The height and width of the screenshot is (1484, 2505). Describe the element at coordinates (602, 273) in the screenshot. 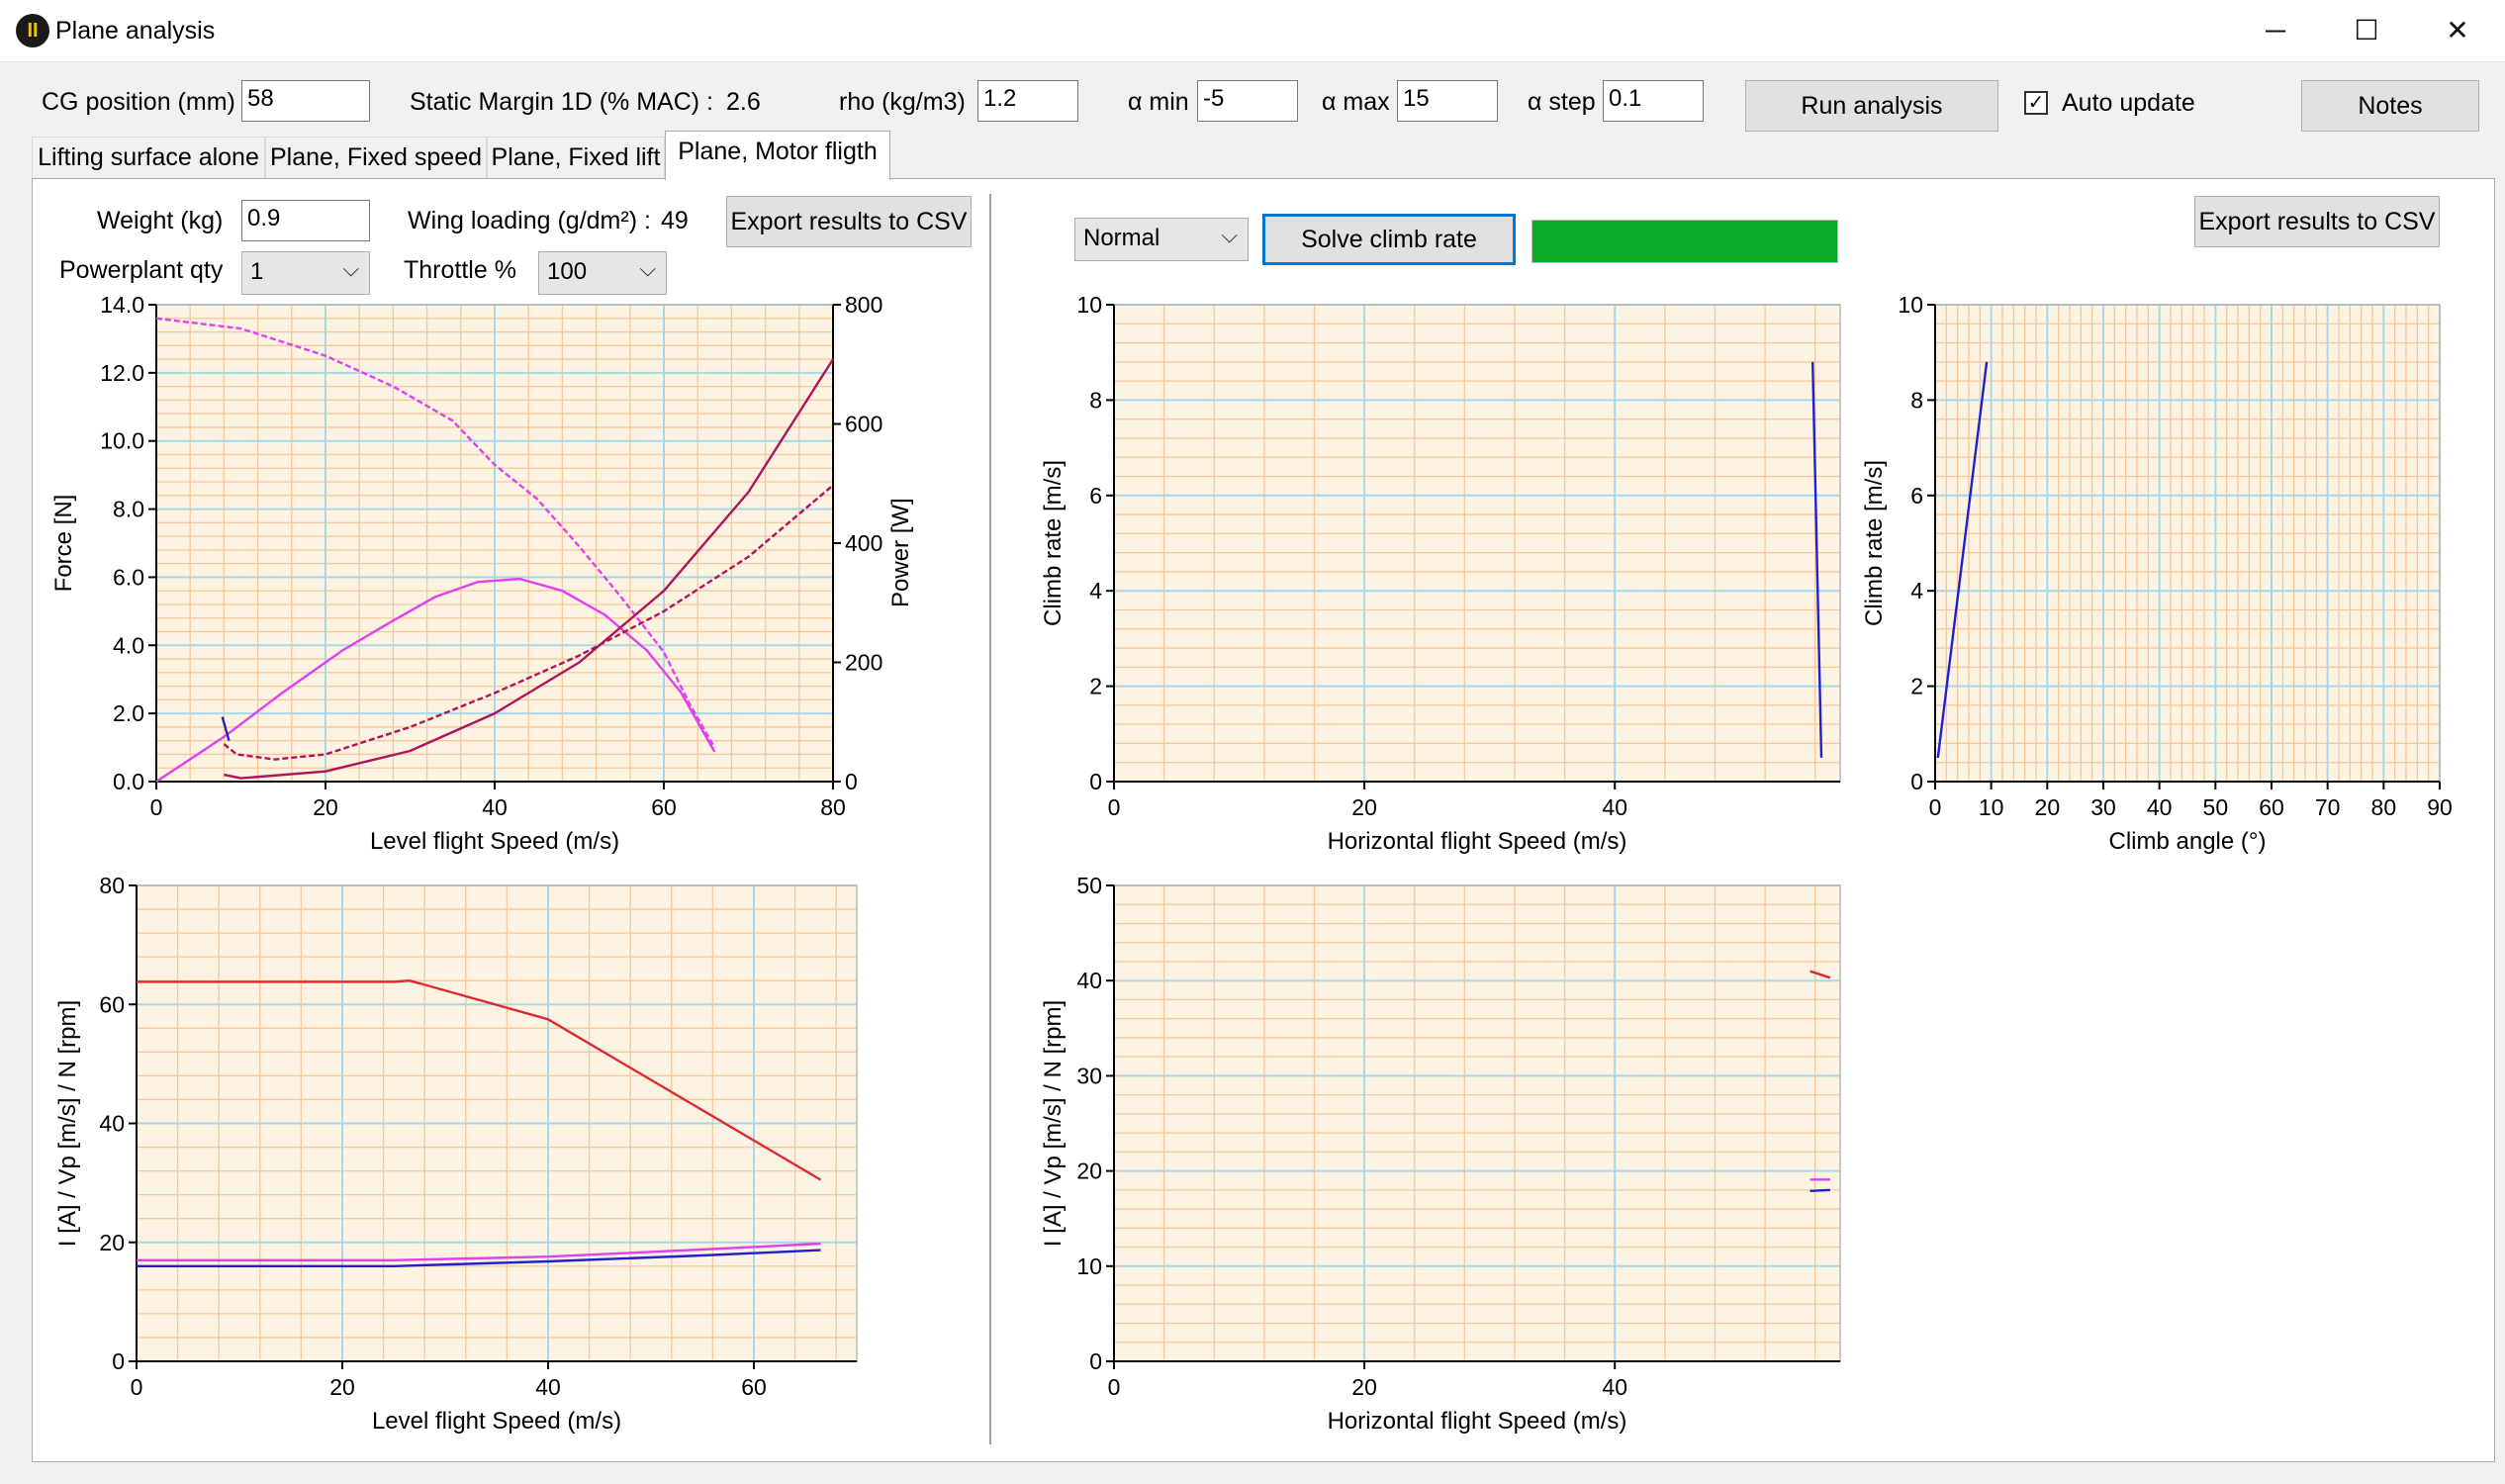

I see `throttle-select: 100 ⌵` at that location.